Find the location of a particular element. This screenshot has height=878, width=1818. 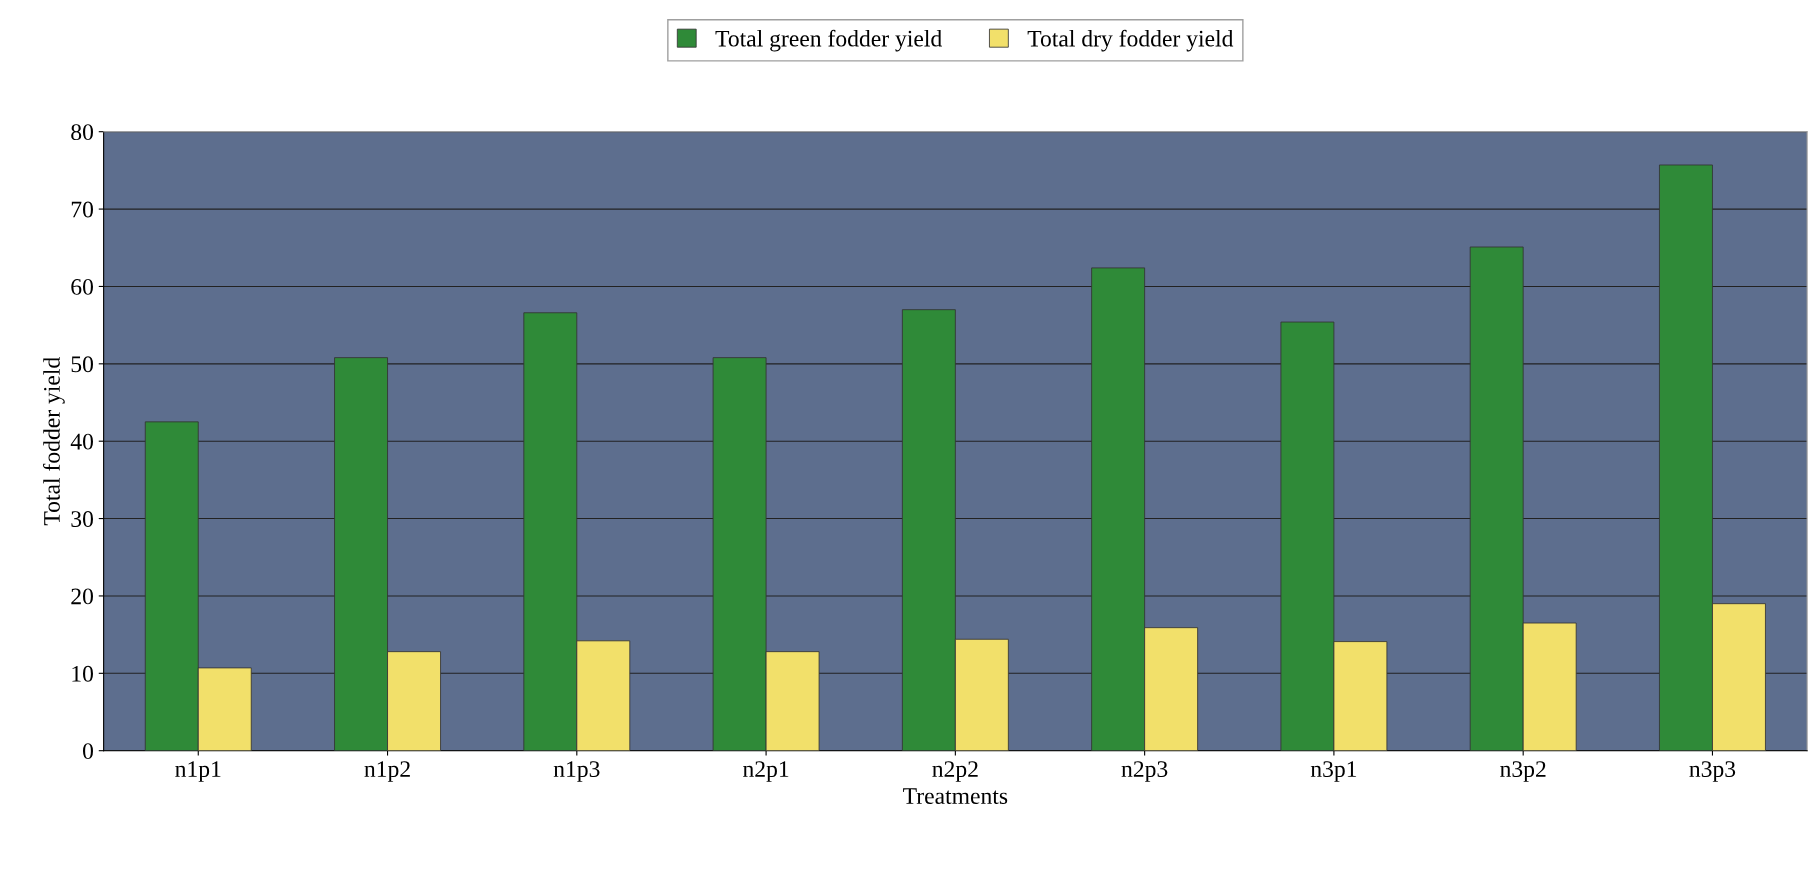

x-tick-label: n3p1 is located at coordinates (1333, 771).